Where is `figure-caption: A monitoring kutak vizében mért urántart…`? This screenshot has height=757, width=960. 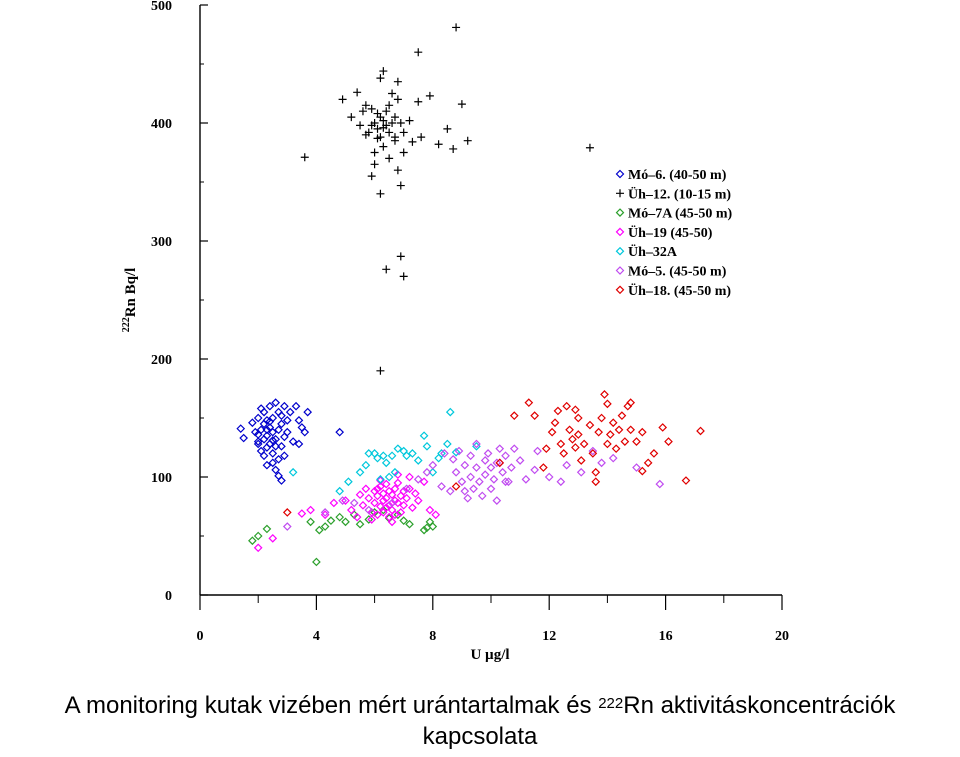 figure-caption: A monitoring kutak vizében mért urántart… is located at coordinates (480, 721).